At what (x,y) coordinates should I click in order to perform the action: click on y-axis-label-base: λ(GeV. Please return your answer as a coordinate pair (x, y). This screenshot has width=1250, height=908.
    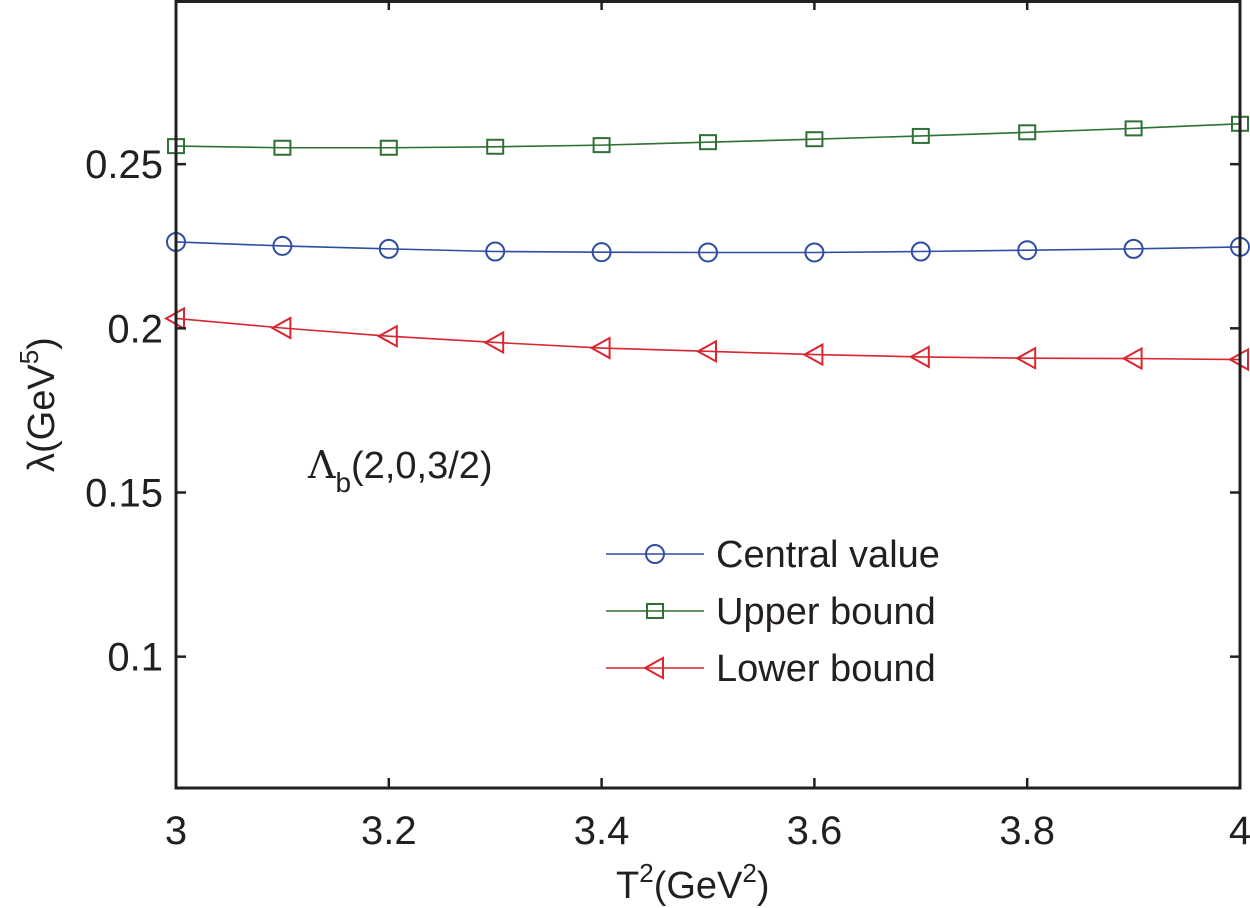
    Looking at the image, I should click on (42, 418).